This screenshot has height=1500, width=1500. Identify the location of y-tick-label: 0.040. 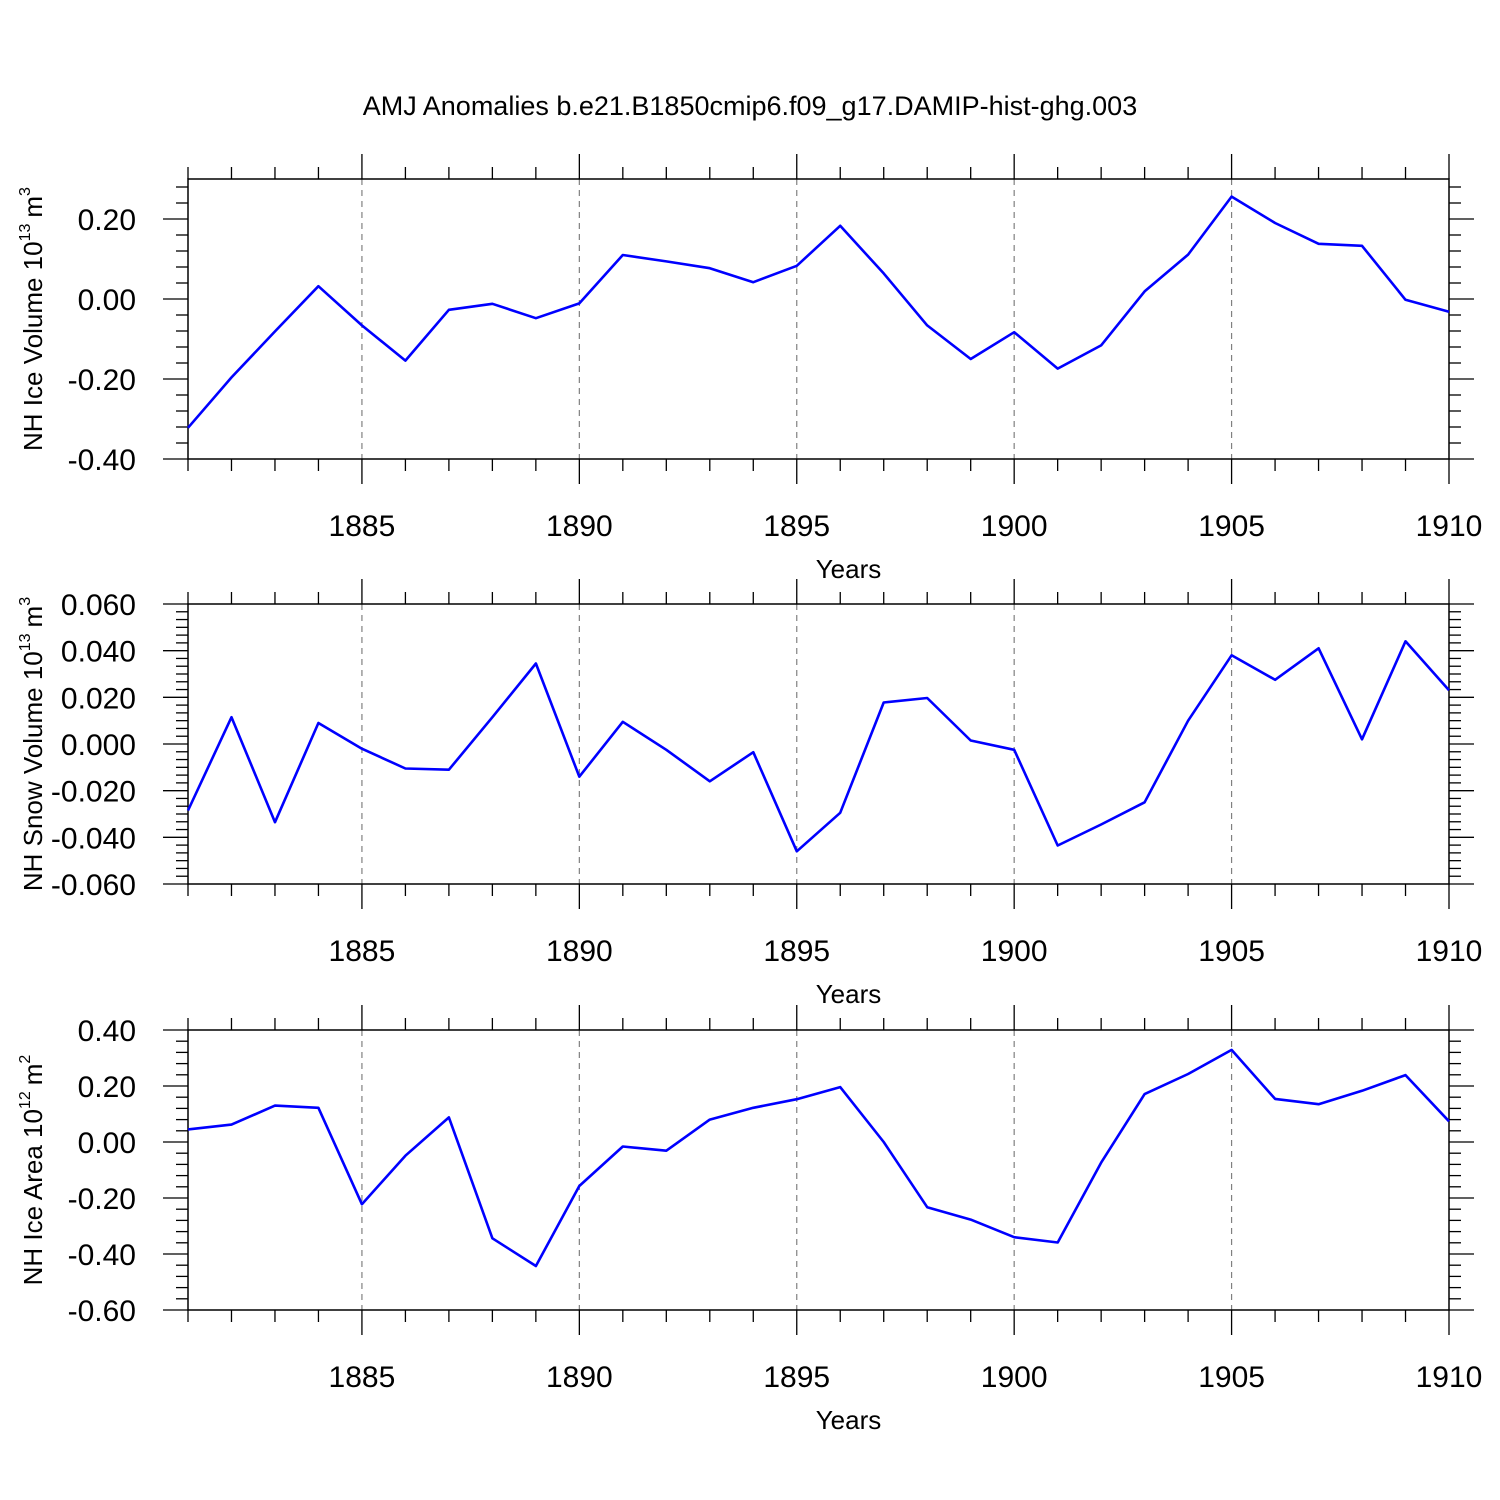
(98, 652).